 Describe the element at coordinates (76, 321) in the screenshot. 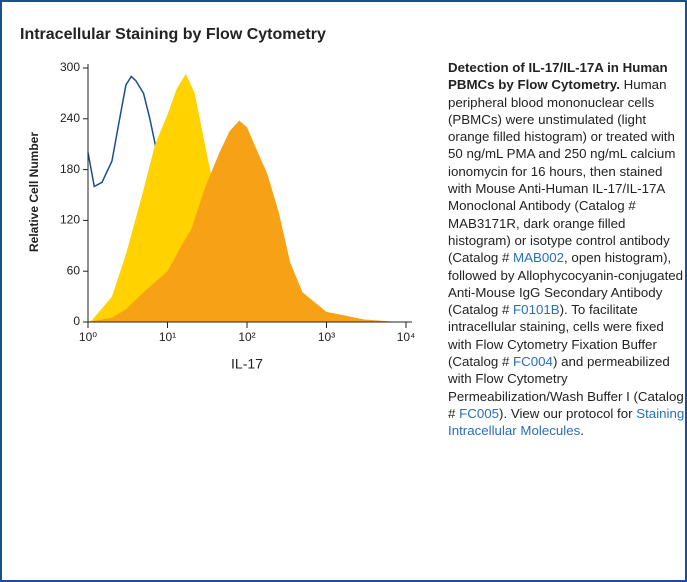

I see `y-tick-label: 0` at that location.